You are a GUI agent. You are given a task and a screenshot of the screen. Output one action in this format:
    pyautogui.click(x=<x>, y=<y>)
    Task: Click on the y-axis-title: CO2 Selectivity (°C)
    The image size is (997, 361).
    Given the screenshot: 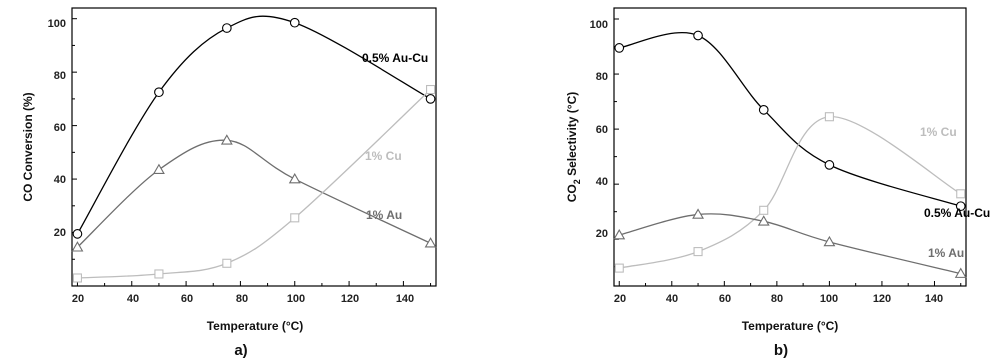 What is the action you would take?
    pyautogui.click(x=573, y=147)
    